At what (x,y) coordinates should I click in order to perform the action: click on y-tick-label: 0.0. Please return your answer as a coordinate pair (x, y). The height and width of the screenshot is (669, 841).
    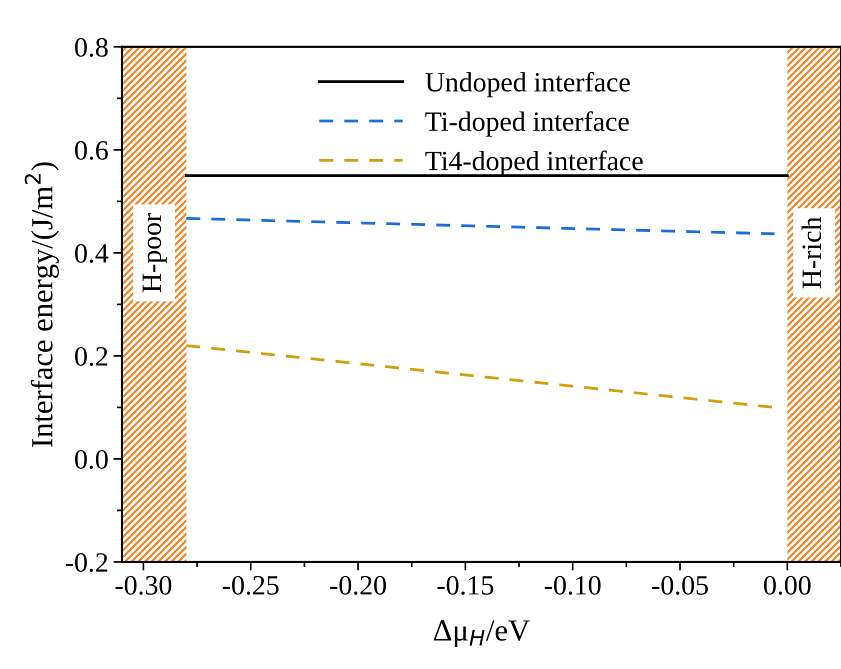
    Looking at the image, I should click on (91, 459).